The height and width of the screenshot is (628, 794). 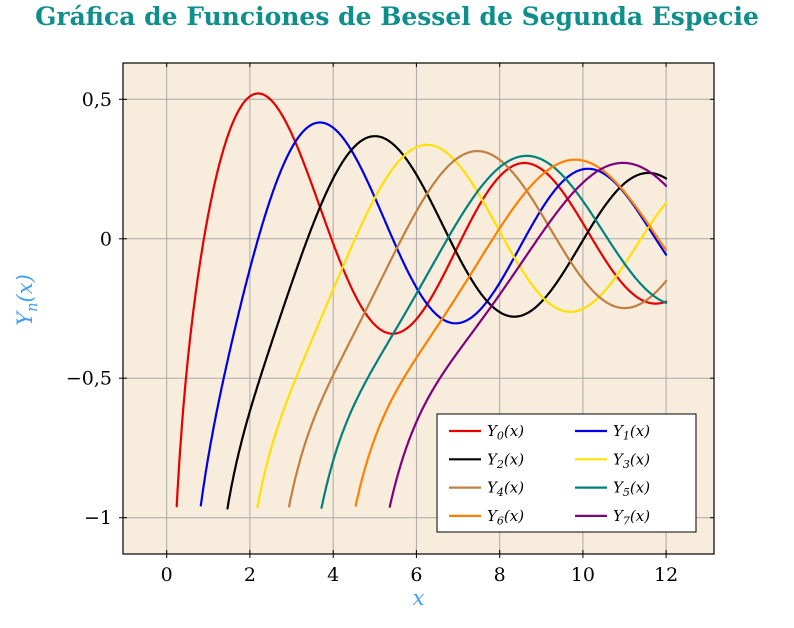 I want to click on y-axis-label: Yn(x), so click(x=27, y=300).